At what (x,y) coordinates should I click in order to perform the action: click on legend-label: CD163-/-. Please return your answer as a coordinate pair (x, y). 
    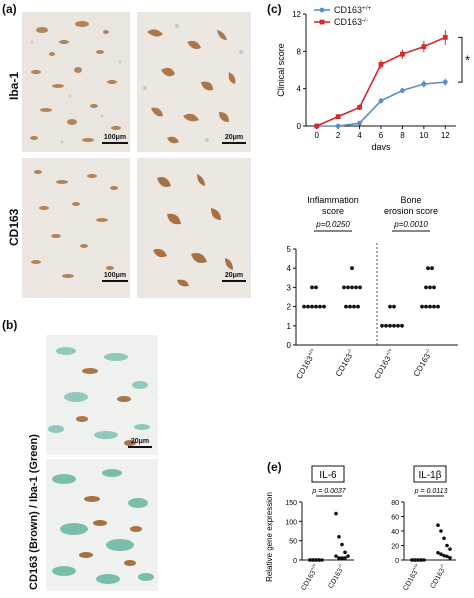
    Looking at the image, I should click on (351, 22).